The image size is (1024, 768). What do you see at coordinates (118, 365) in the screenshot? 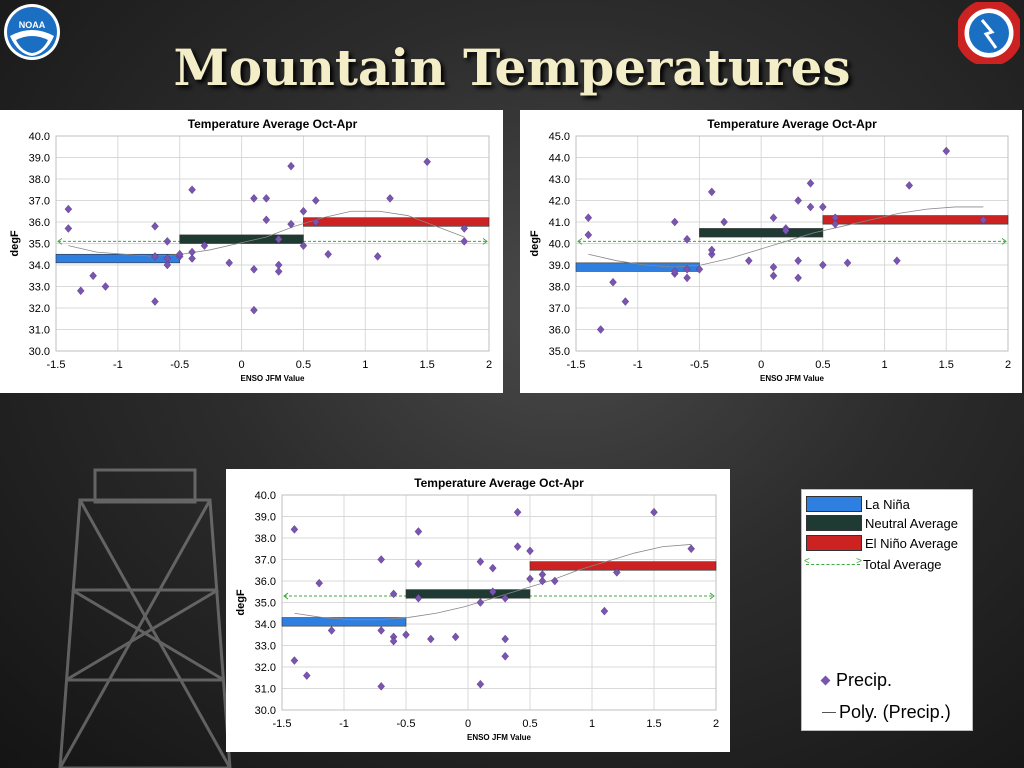
I see `x-tick-label: -1` at bounding box center [118, 365].